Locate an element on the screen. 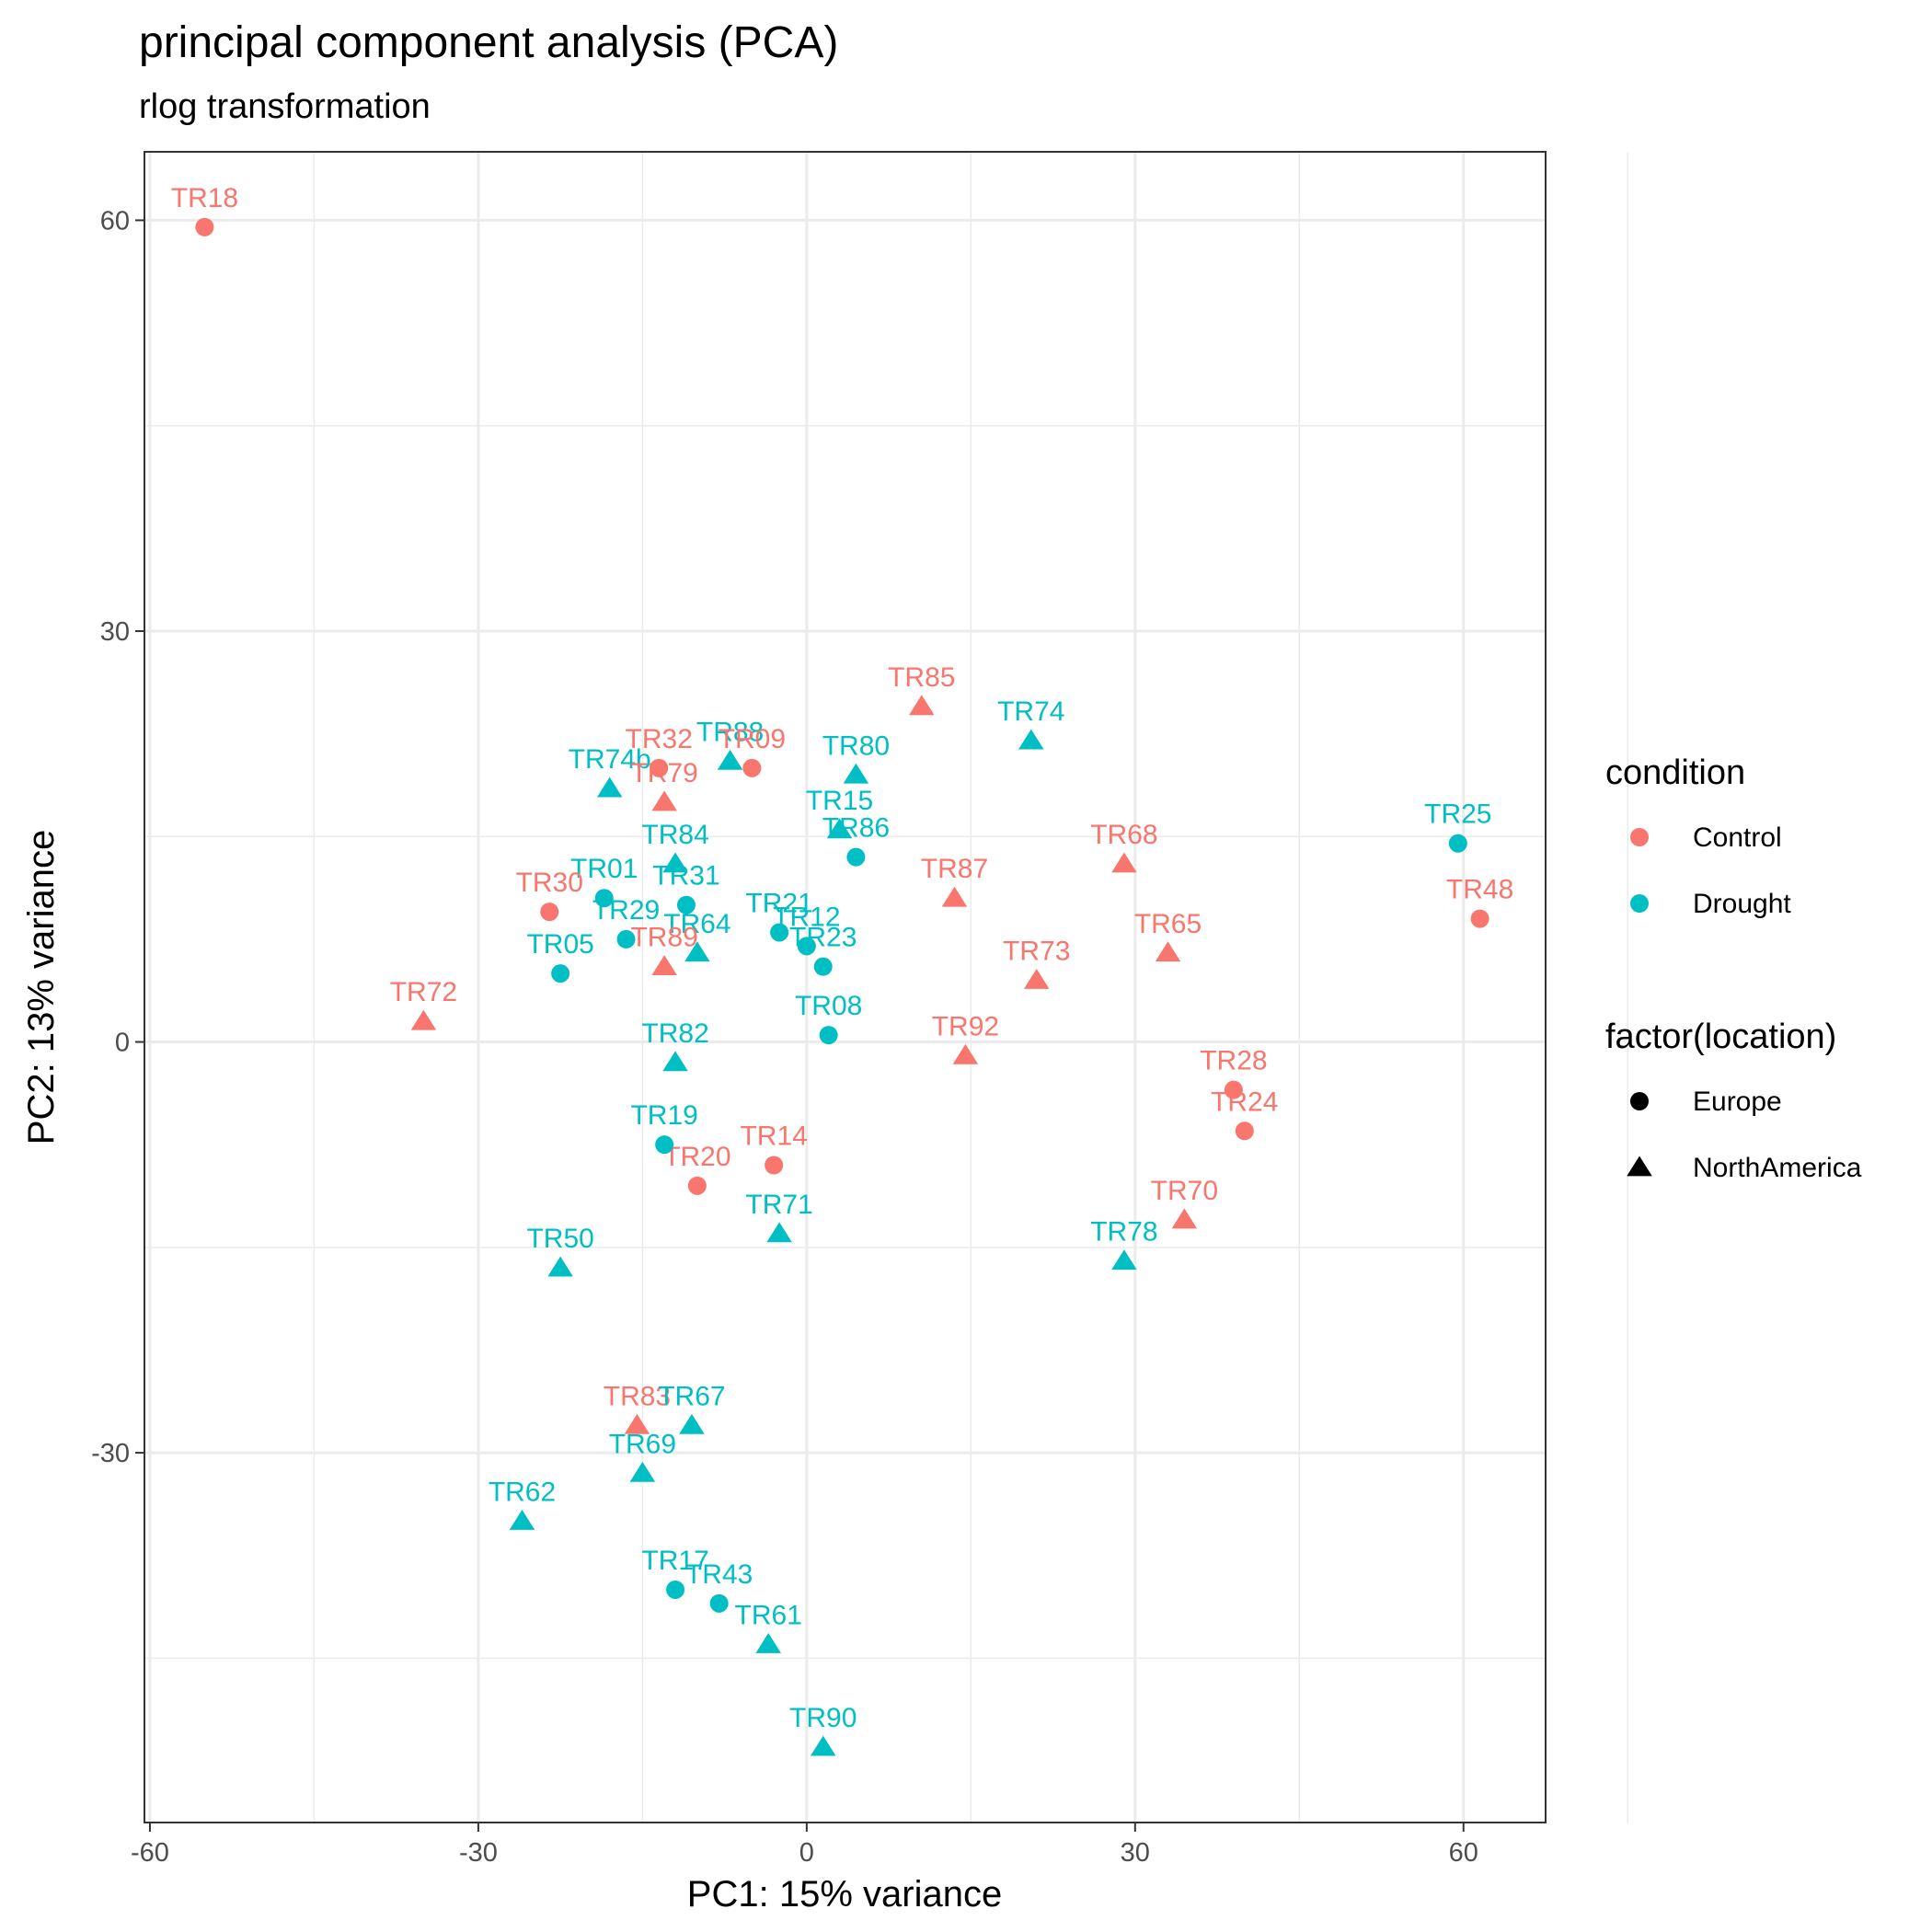 The height and width of the screenshot is (1932, 1932). x-axis-ticks: -60 -30 0 30 60 is located at coordinates (804, 1845).